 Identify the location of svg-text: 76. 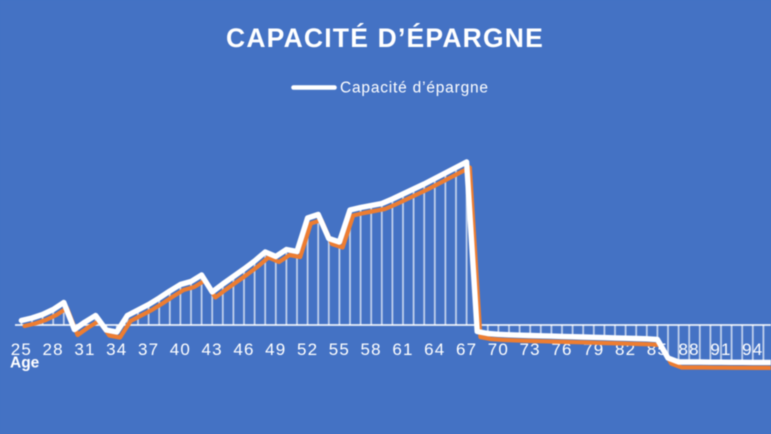
(561, 349).